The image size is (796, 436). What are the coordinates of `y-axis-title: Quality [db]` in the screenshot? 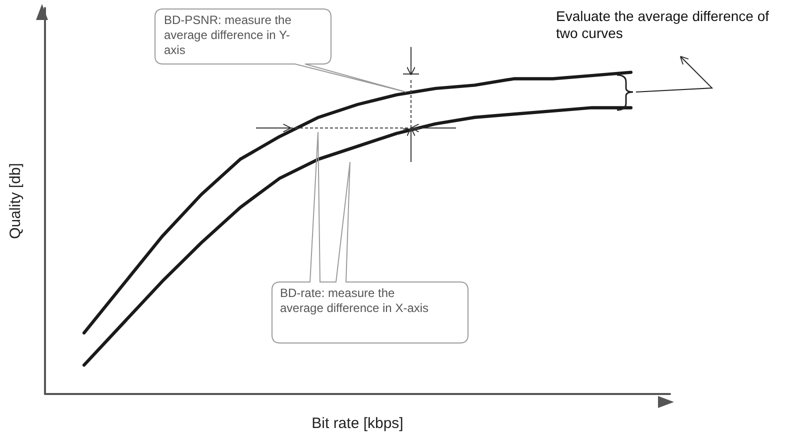 It's located at (15, 201).